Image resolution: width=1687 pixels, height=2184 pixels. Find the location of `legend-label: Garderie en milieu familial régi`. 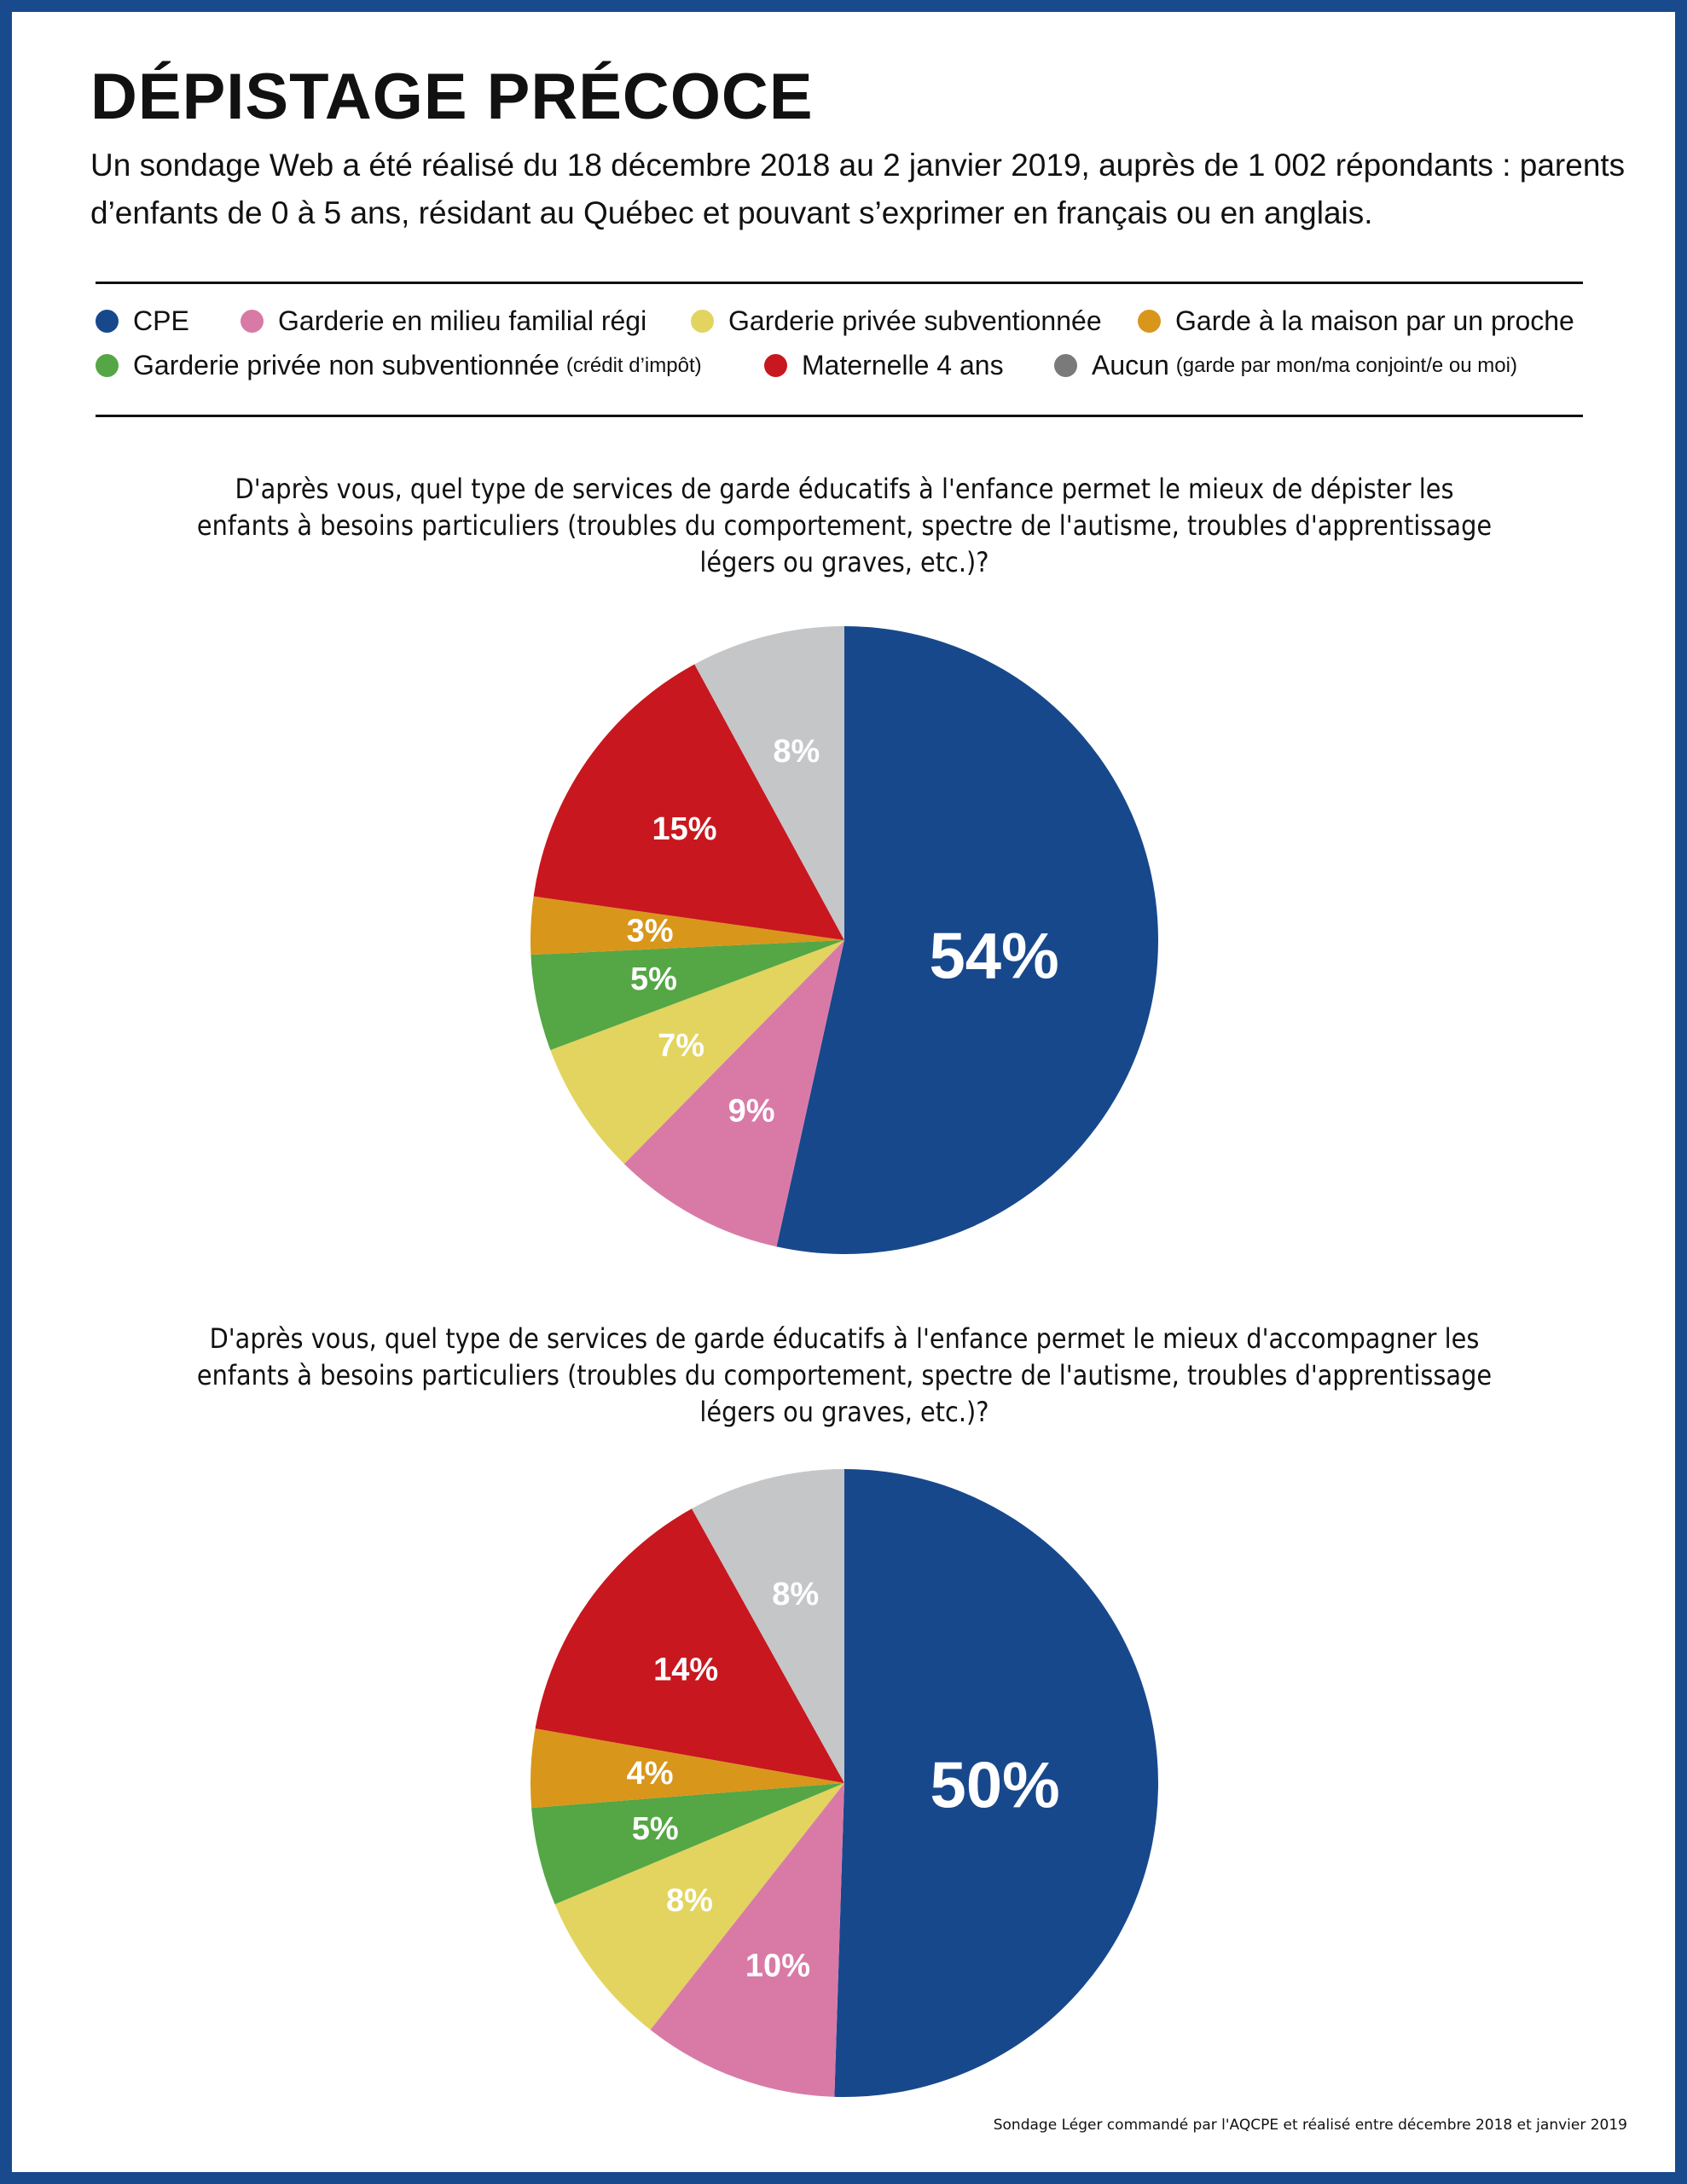

legend-label: Garderie en milieu familial régi is located at coordinates (462, 321).